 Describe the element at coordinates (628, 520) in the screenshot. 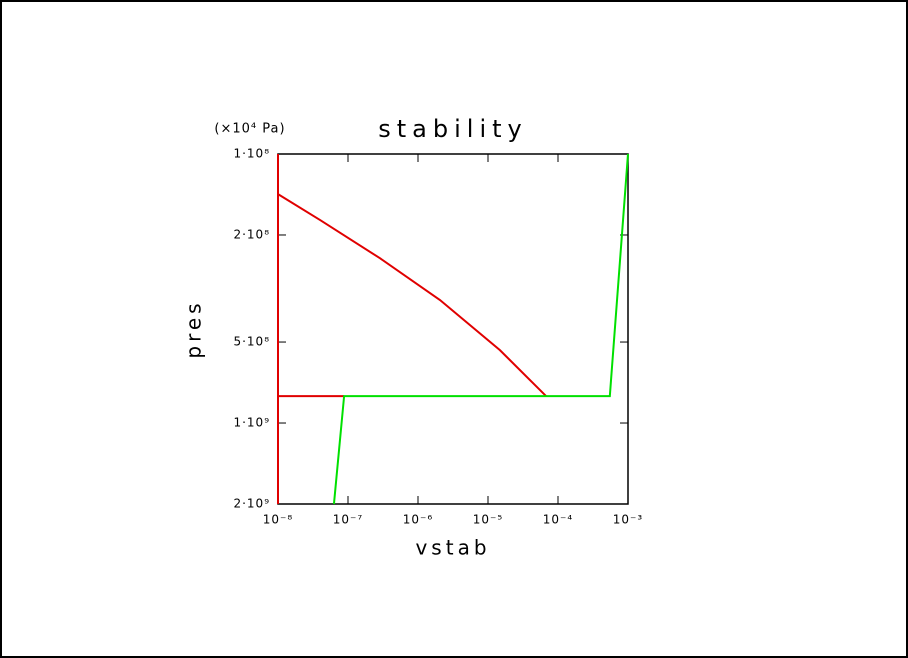

I see `x-tick-label: 10⁻³` at that location.